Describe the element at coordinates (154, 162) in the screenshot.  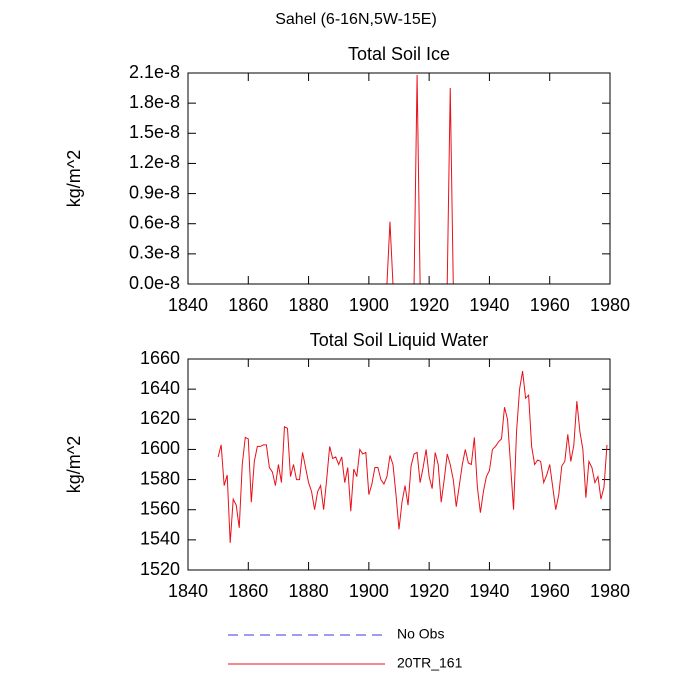
I see `y-tick-label: 1.2e-8` at that location.